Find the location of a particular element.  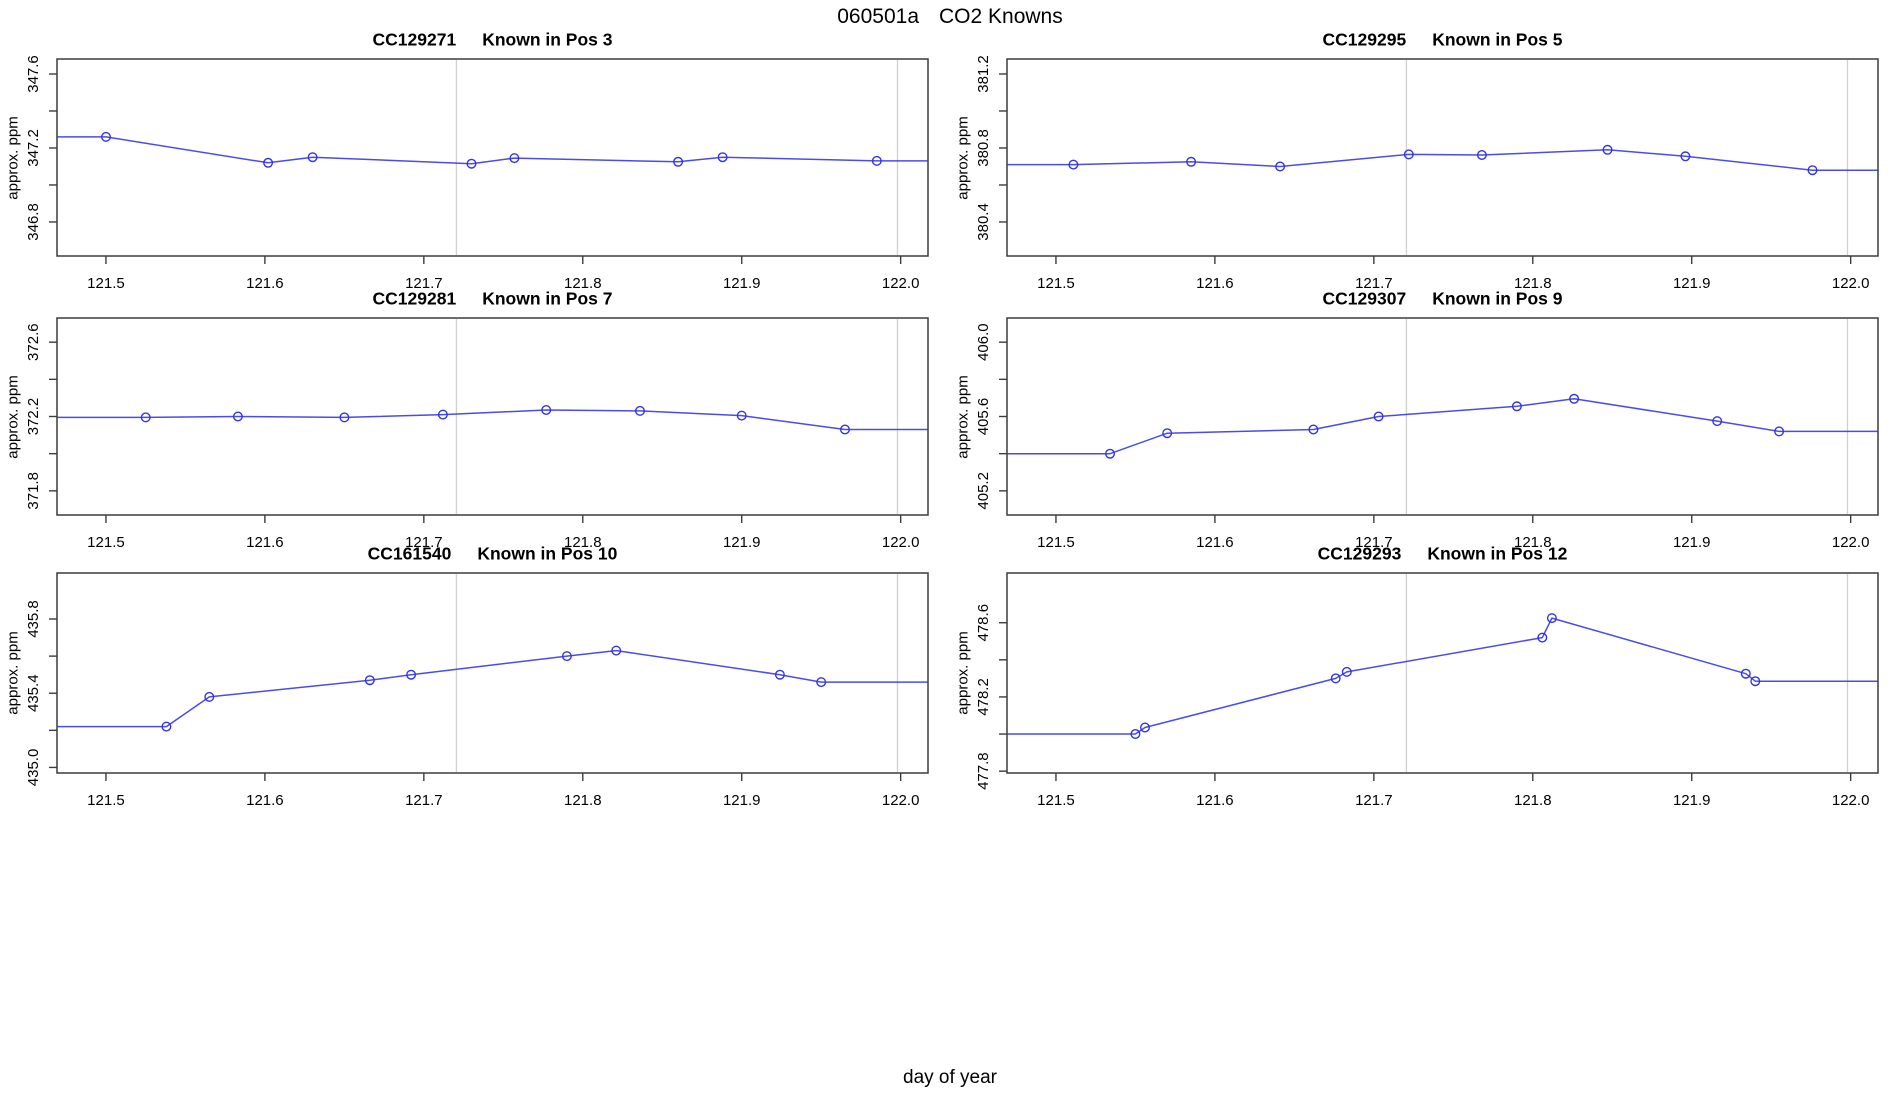

y-tick-label: 405.6 is located at coordinates (983, 417).